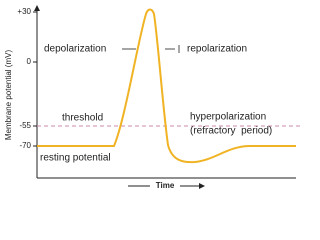 The image size is (320, 240). I want to click on y-tick-label: -70, so click(25, 145).